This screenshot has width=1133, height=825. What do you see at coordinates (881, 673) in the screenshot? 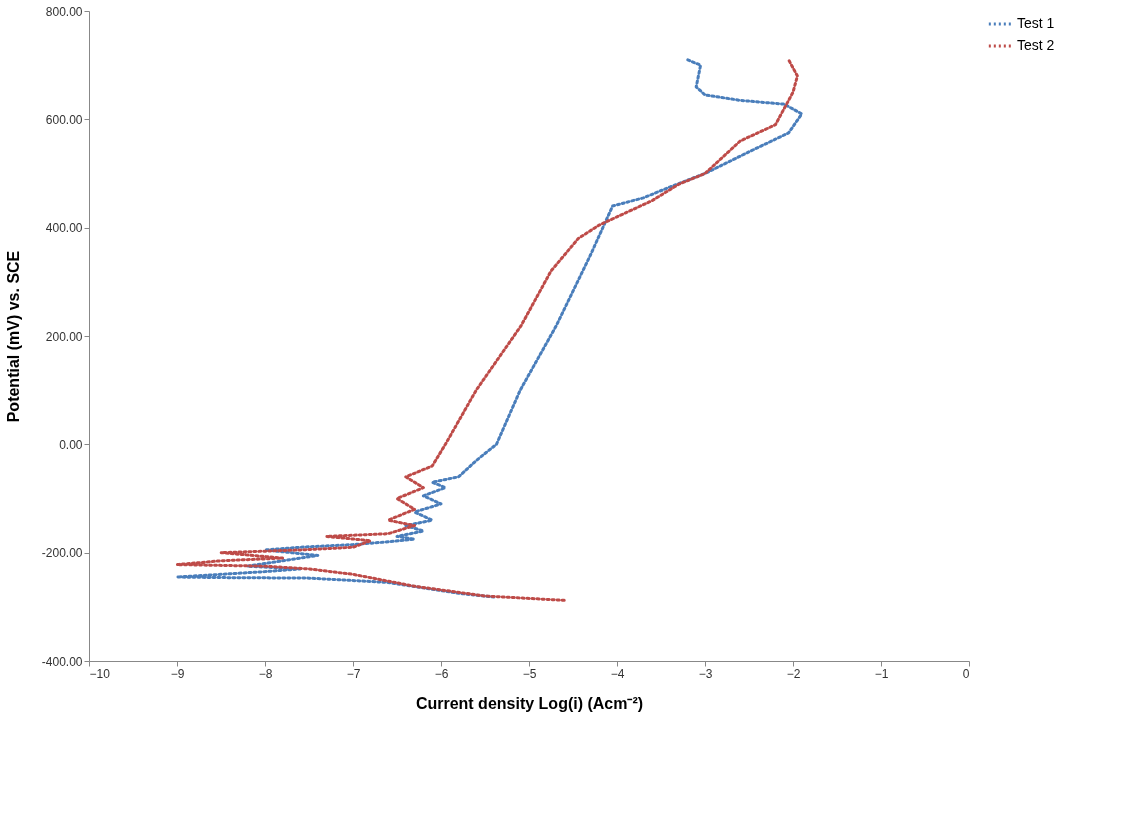
I see `x-tick-label: −1` at bounding box center [881, 673].